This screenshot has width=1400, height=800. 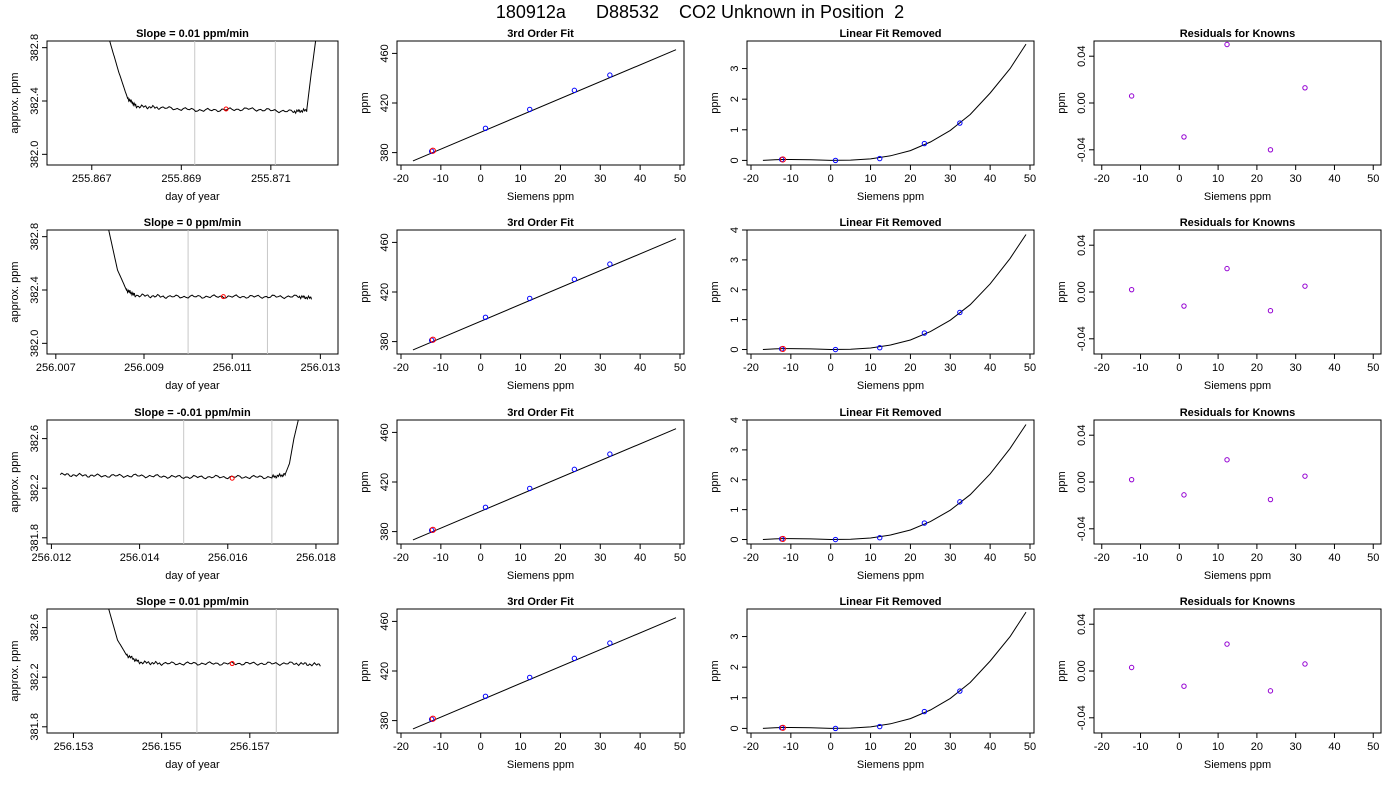 I want to click on y-axis-label: approx. ppm, so click(x=15, y=291).